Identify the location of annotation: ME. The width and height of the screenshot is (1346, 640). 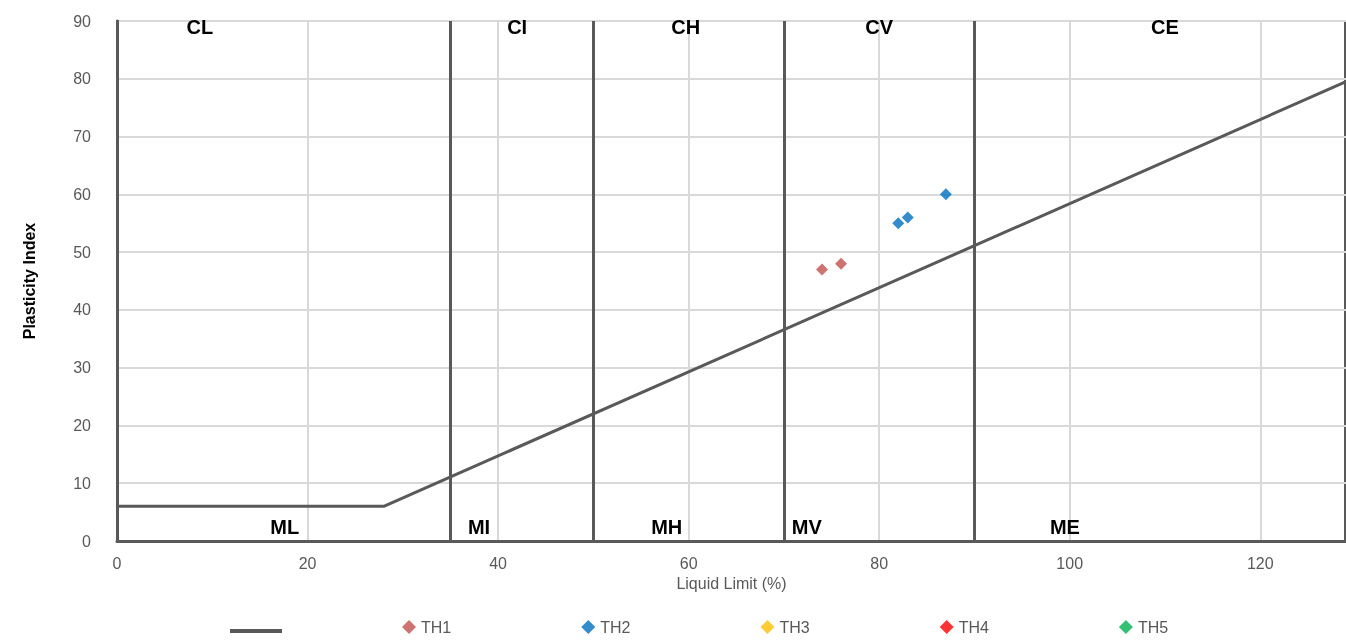
(1064, 527).